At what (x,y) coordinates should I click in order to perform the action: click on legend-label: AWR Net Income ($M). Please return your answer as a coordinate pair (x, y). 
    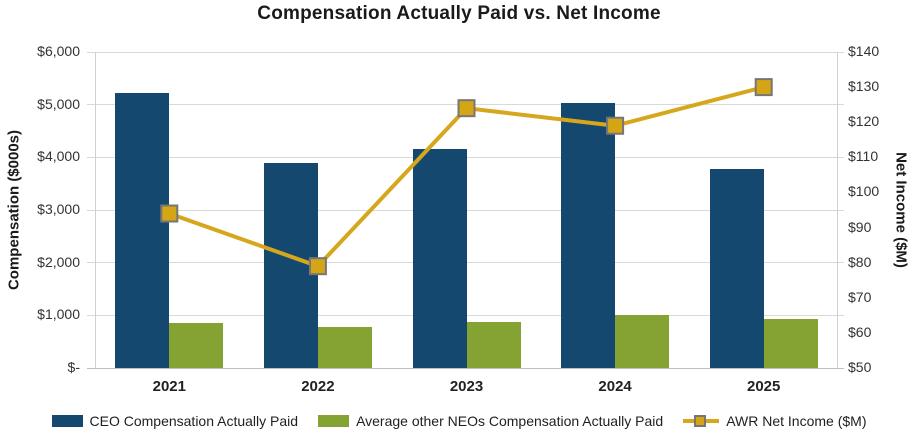
    Looking at the image, I should click on (796, 421).